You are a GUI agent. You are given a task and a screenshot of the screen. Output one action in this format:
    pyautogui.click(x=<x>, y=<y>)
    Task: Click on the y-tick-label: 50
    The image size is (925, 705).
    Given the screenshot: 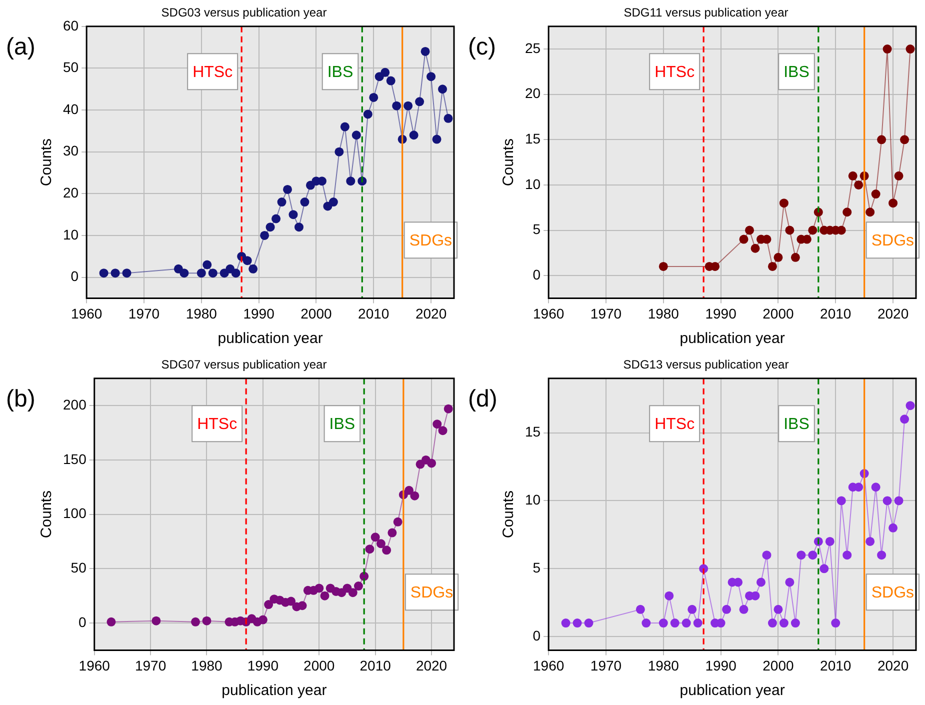 What is the action you would take?
    pyautogui.click(x=78, y=568)
    